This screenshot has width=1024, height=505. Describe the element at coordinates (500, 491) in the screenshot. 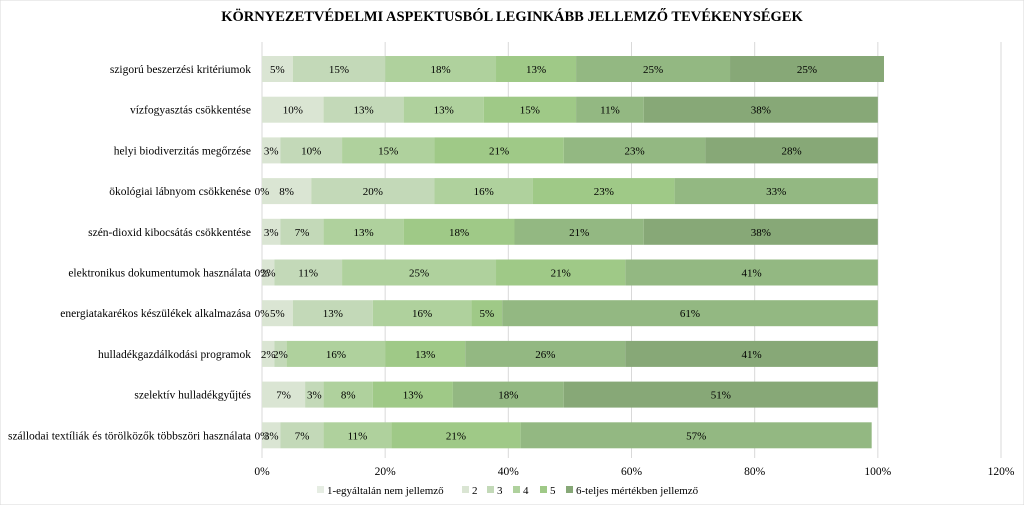

I see `legend-label: 3` at that location.